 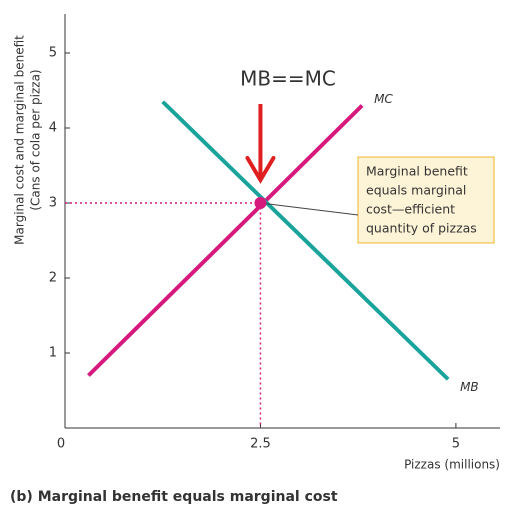 What do you see at coordinates (456, 444) in the screenshot?
I see `x-tick-label: 5` at bounding box center [456, 444].